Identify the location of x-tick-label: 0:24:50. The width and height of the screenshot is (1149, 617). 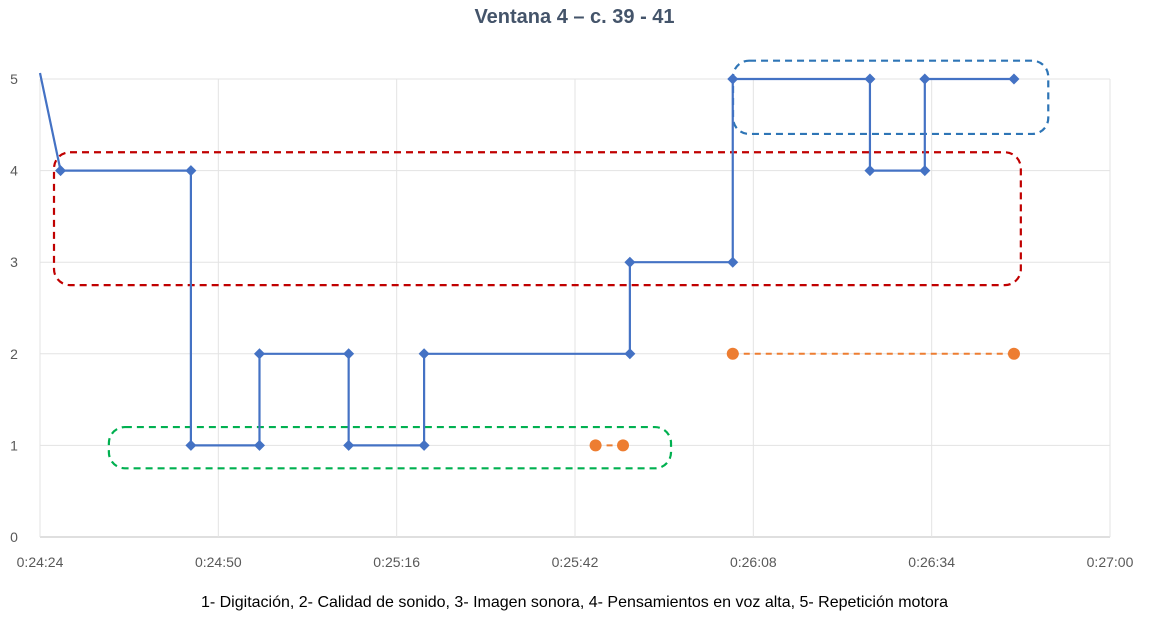
(218, 562).